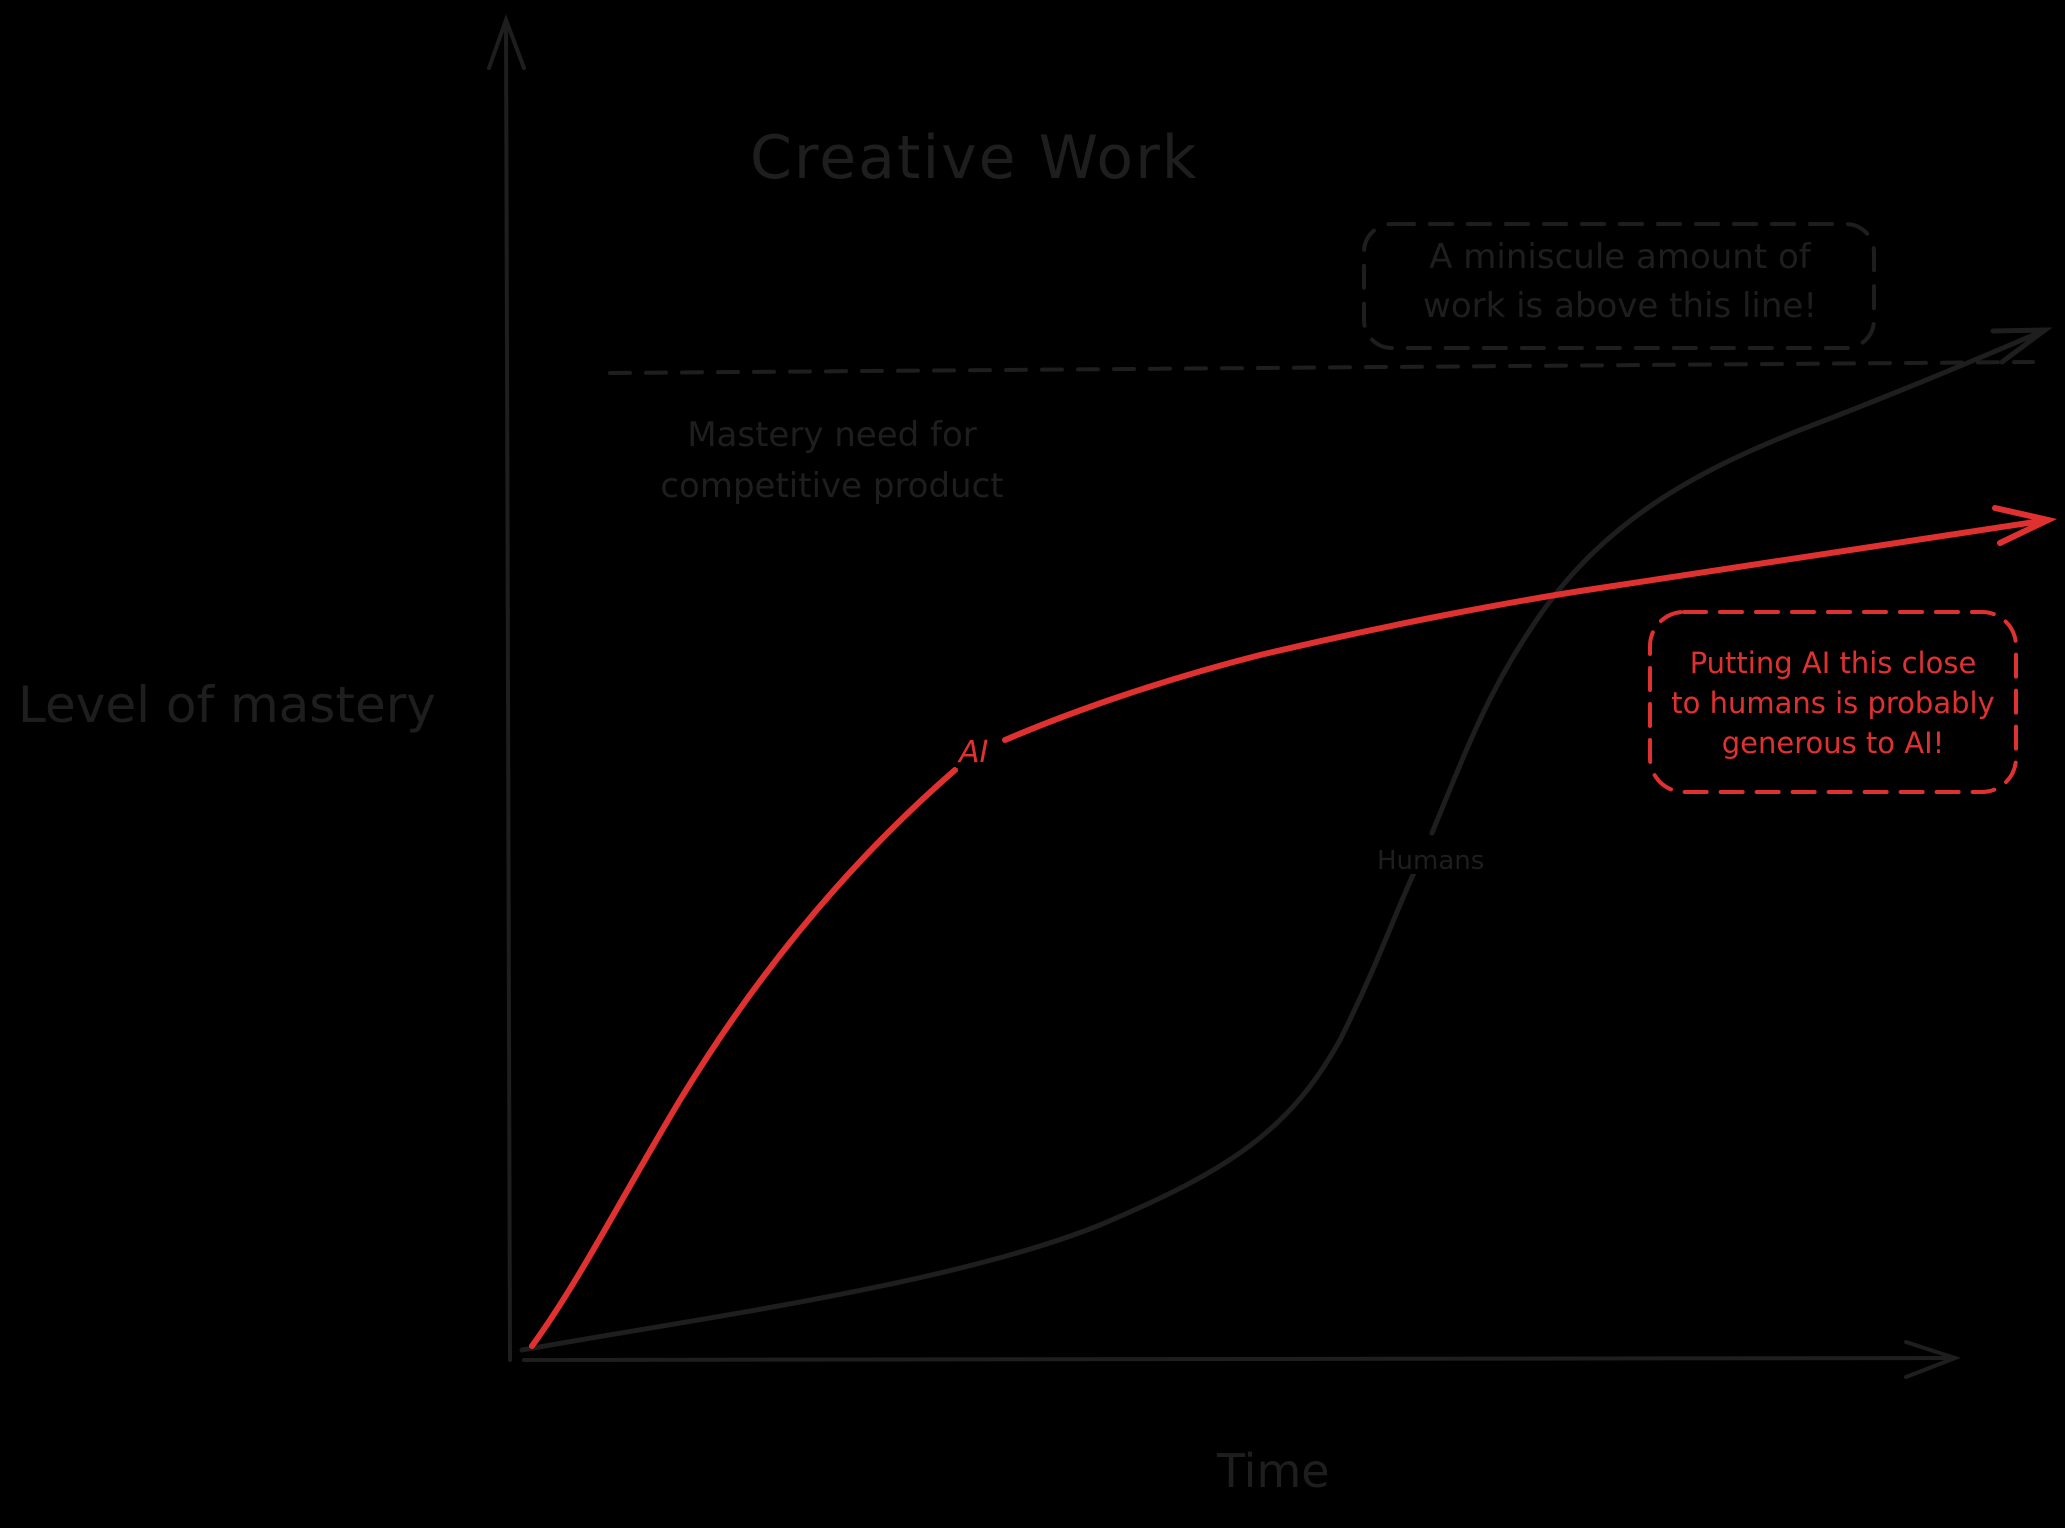 This screenshot has height=1528, width=2065. Describe the element at coordinates (1833, 743) in the screenshot. I see `red-note-line-3: generous to AI!` at that location.